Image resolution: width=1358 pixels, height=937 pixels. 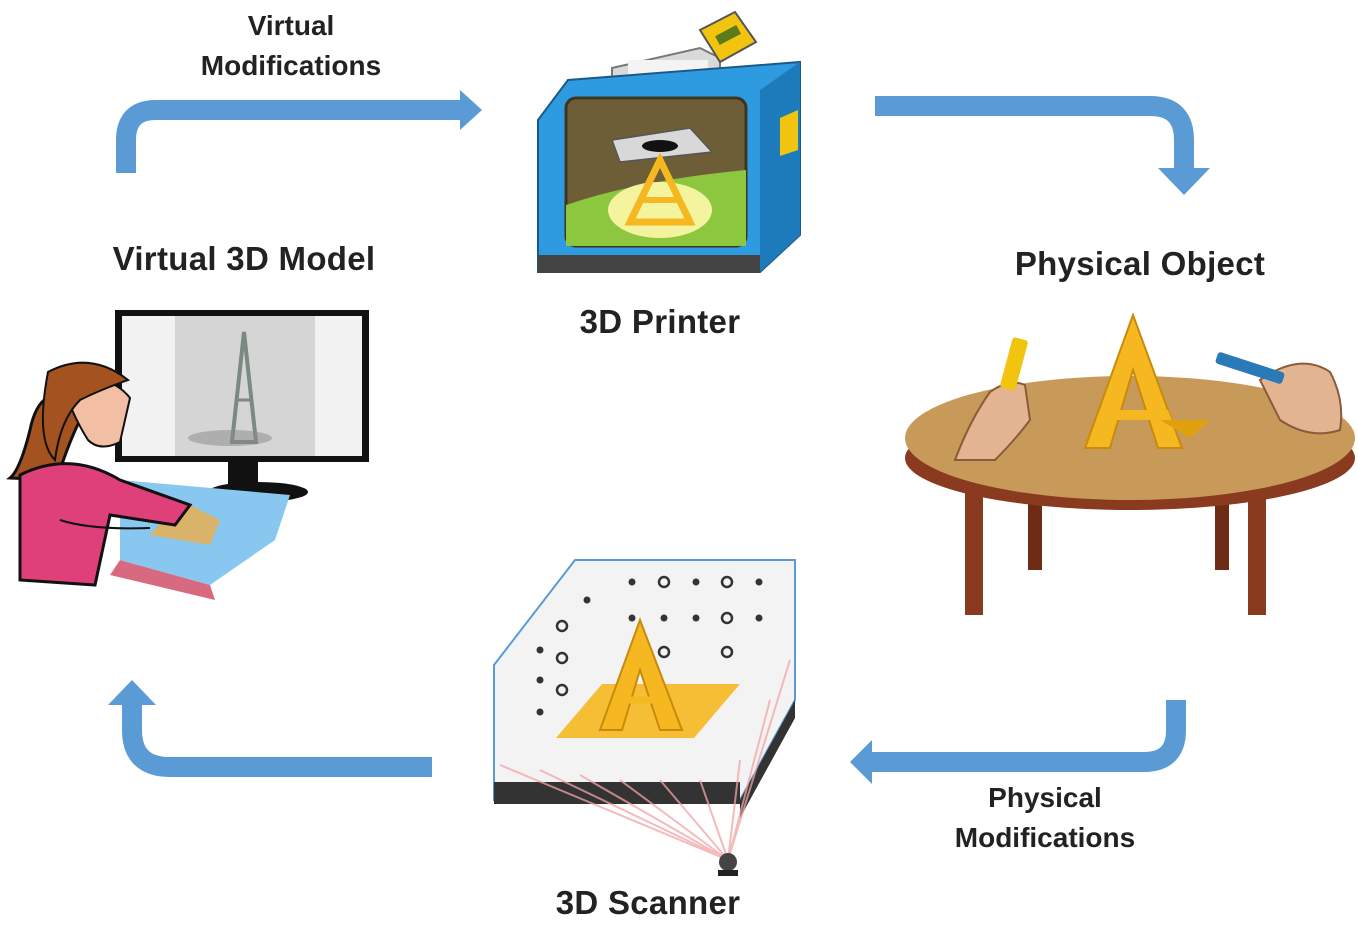 What do you see at coordinates (1029, 736) in the screenshot?
I see `arrow-object-to-scanner` at bounding box center [1029, 736].